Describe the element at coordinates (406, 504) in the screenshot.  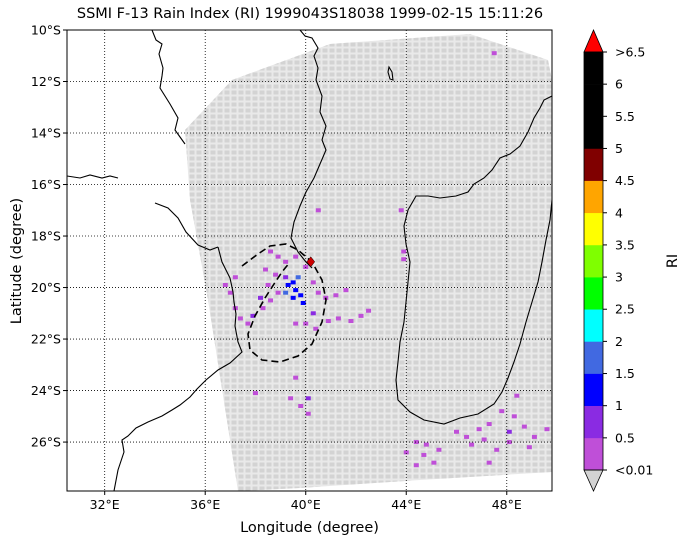
I see `x-tick-label: 44°E` at that location.